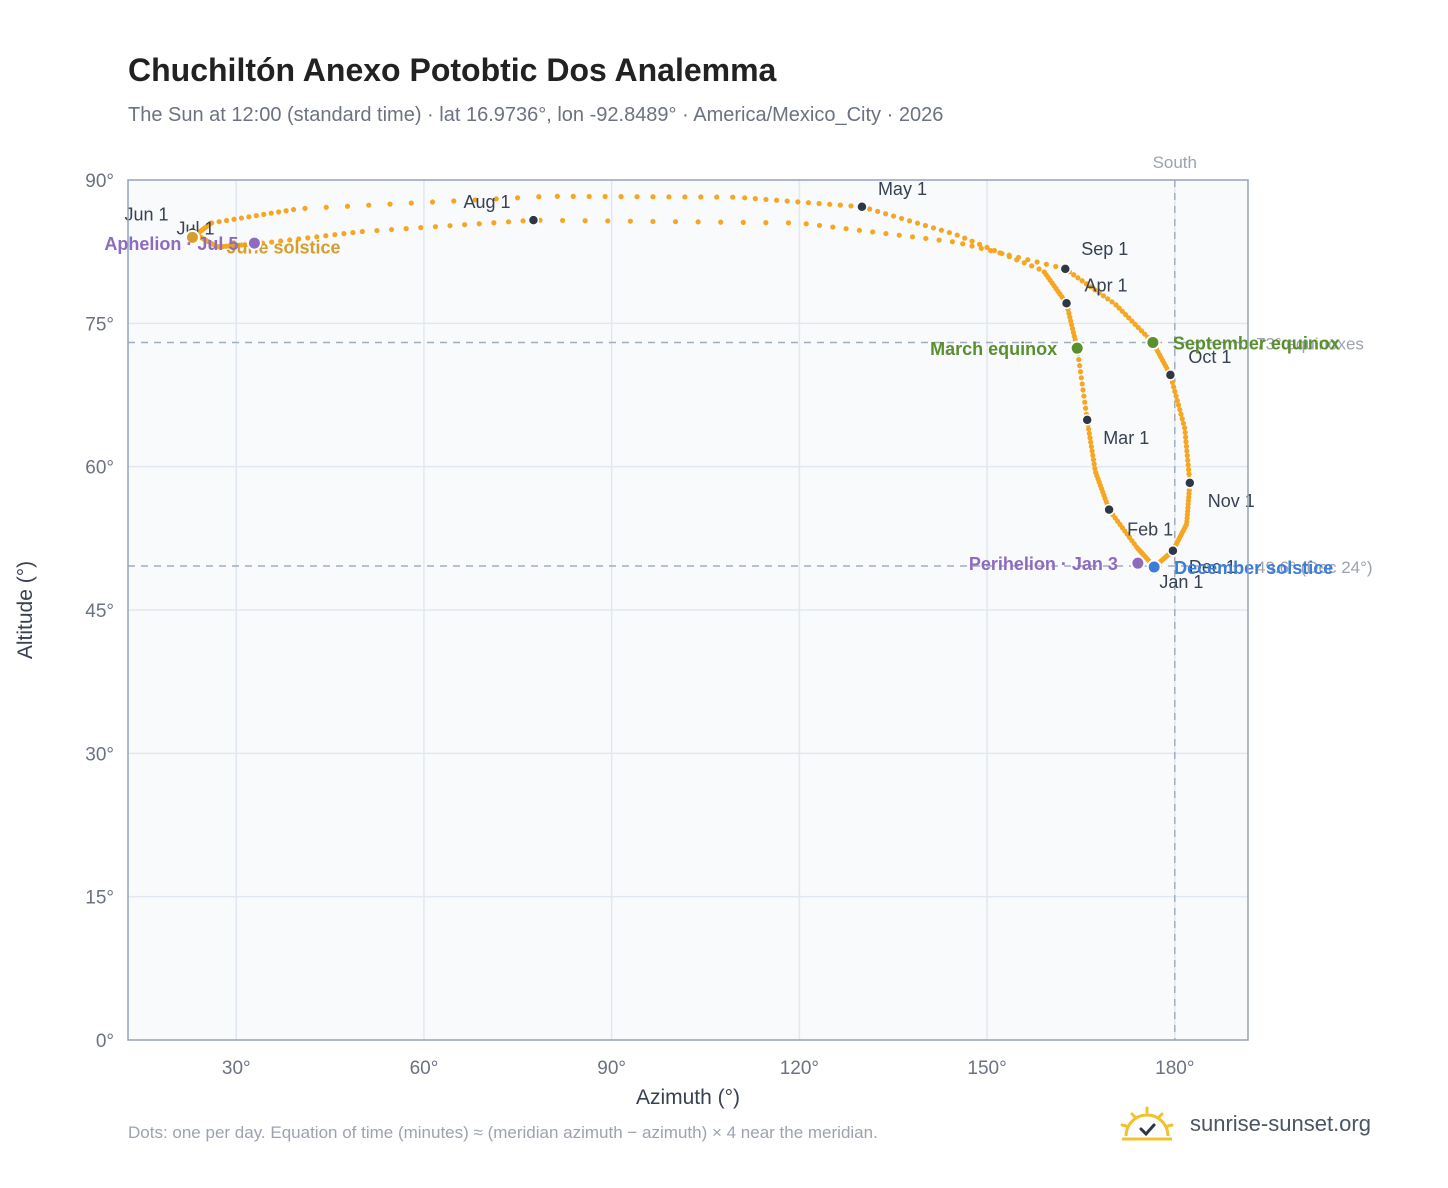 The height and width of the screenshot is (1188, 1448). I want to click on y-tick-label: 0°, so click(105, 1041).